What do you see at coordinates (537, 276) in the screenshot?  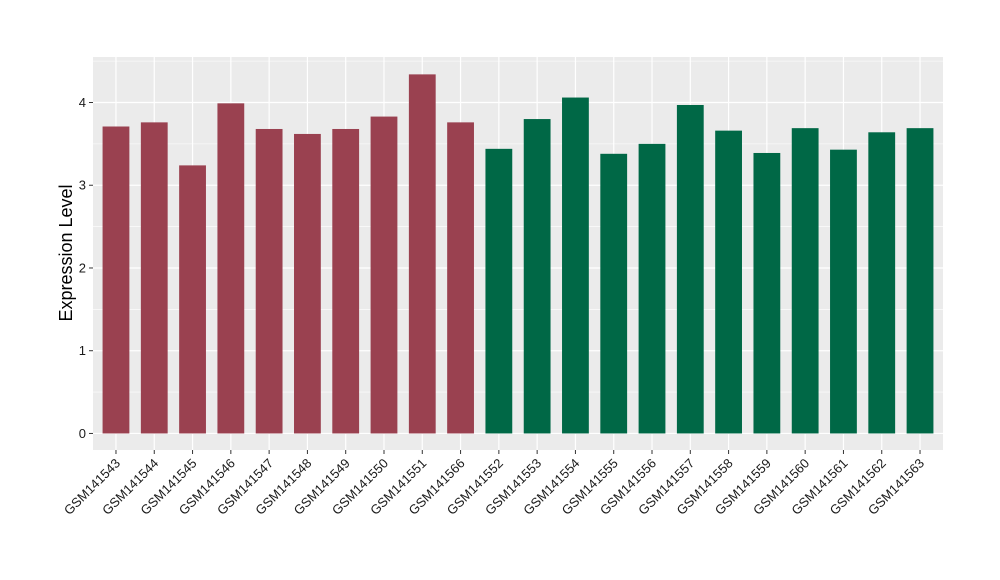 I see `bar-GSM141553` at bounding box center [537, 276].